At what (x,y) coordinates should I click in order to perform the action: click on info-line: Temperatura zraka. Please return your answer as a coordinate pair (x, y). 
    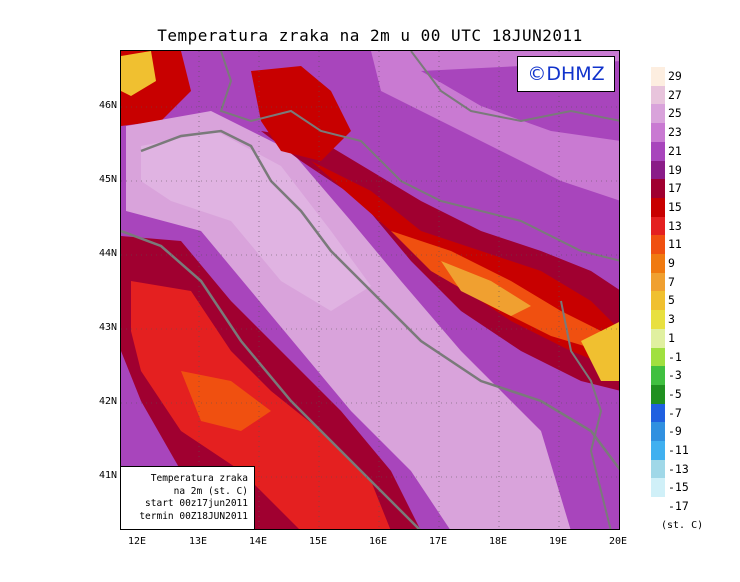
    Looking at the image, I should click on (199, 478).